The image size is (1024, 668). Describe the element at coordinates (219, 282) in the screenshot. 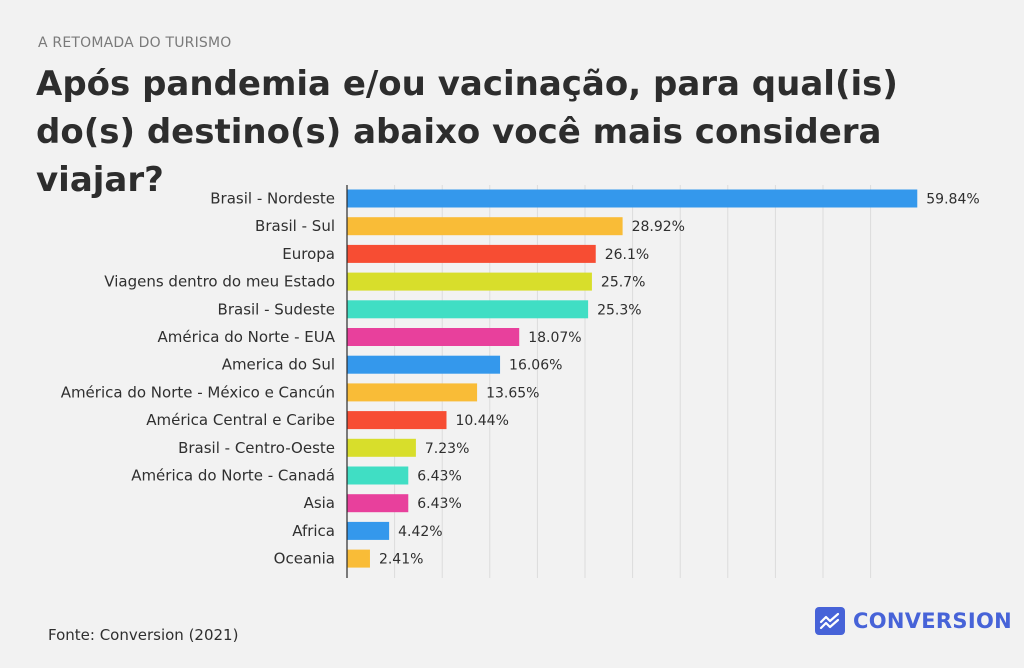

I see `category-label: Viagens dentro do meu Estado` at that location.